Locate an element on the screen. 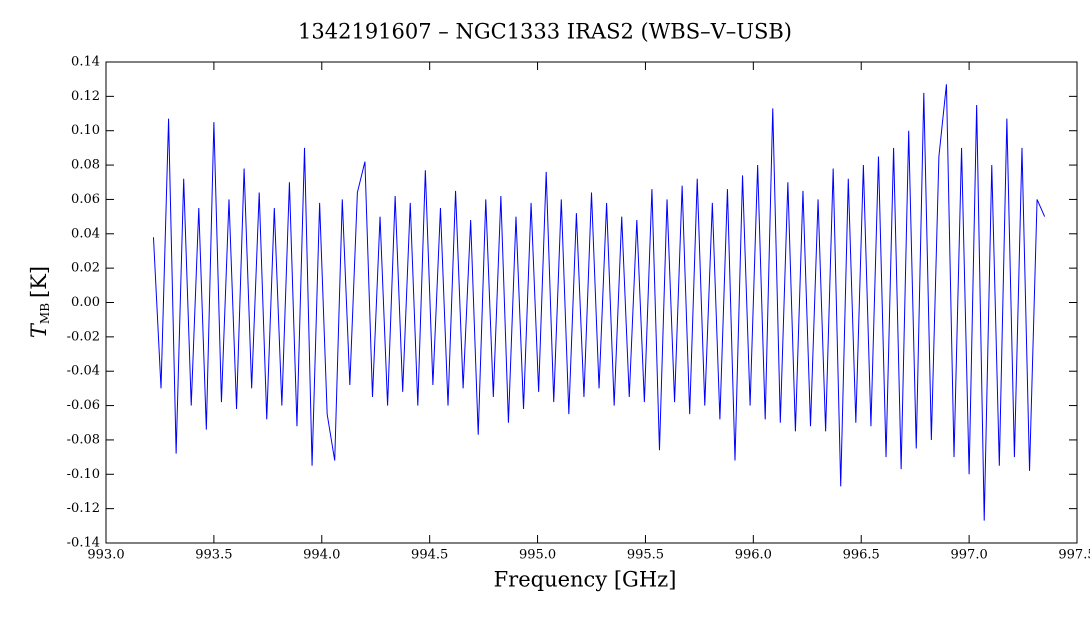 The height and width of the screenshot is (618, 1090). y-tick-label: -0.10 is located at coordinates (83, 474).